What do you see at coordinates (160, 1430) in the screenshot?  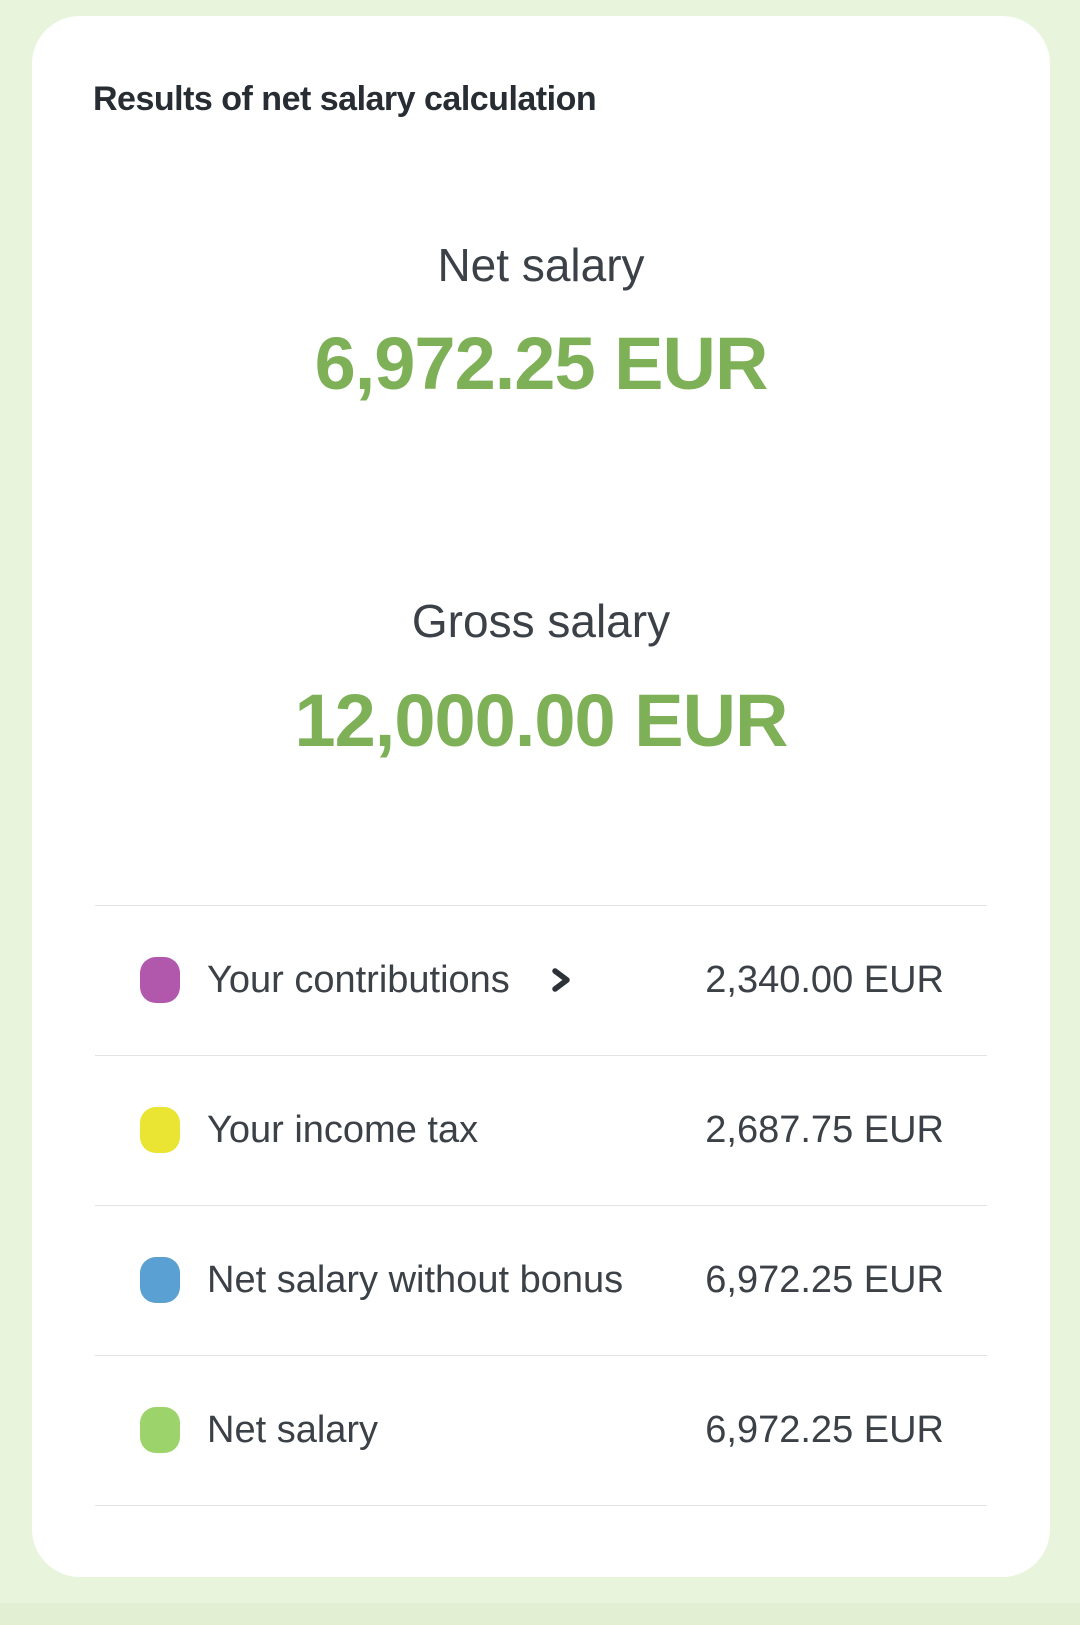 I see `net-salary-dot-icon` at bounding box center [160, 1430].